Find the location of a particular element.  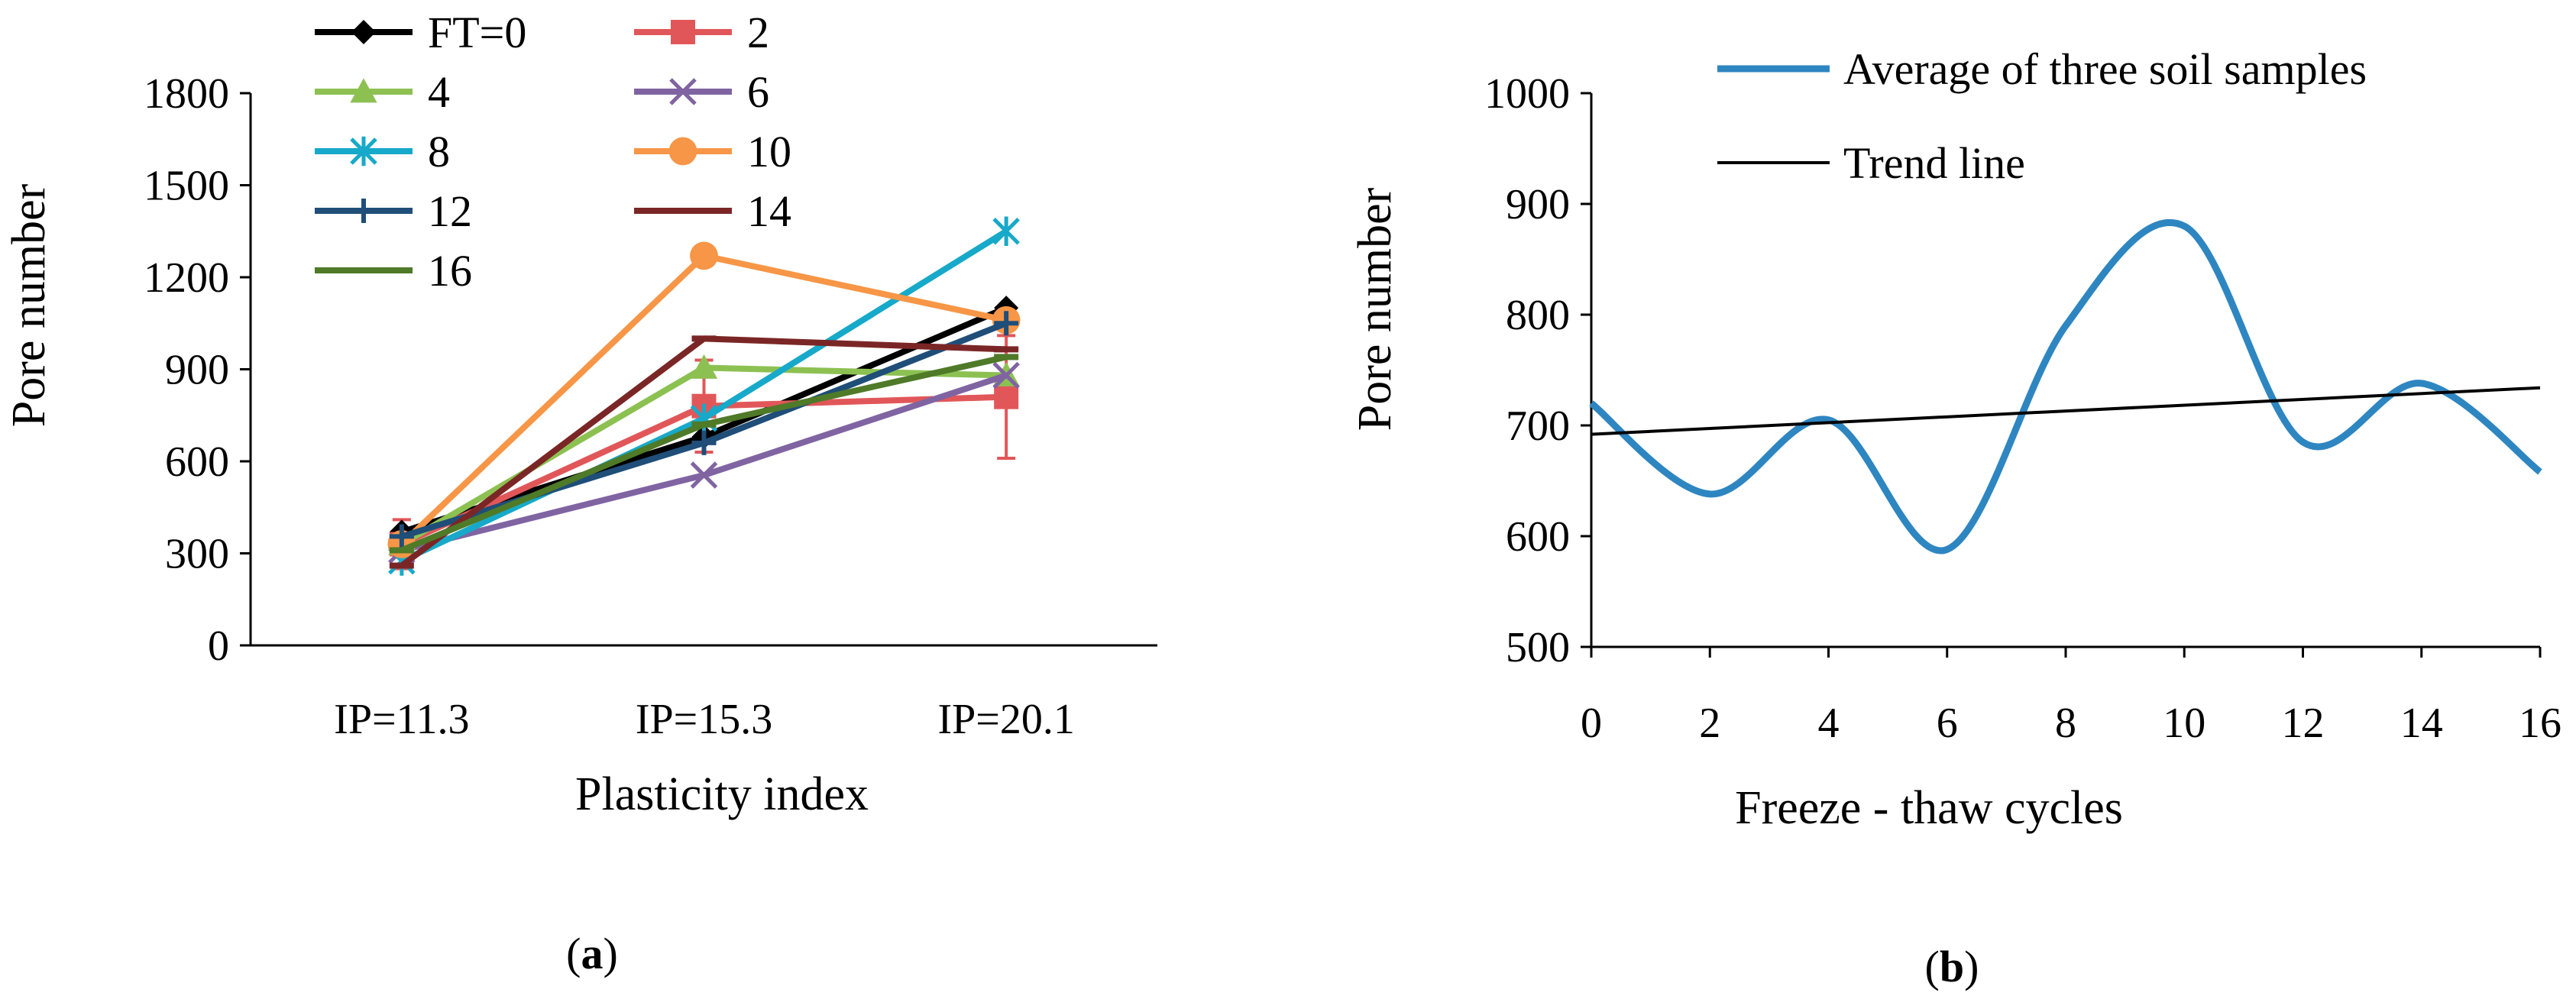

panel-a-legend-item: 16 is located at coordinates (393, 271).